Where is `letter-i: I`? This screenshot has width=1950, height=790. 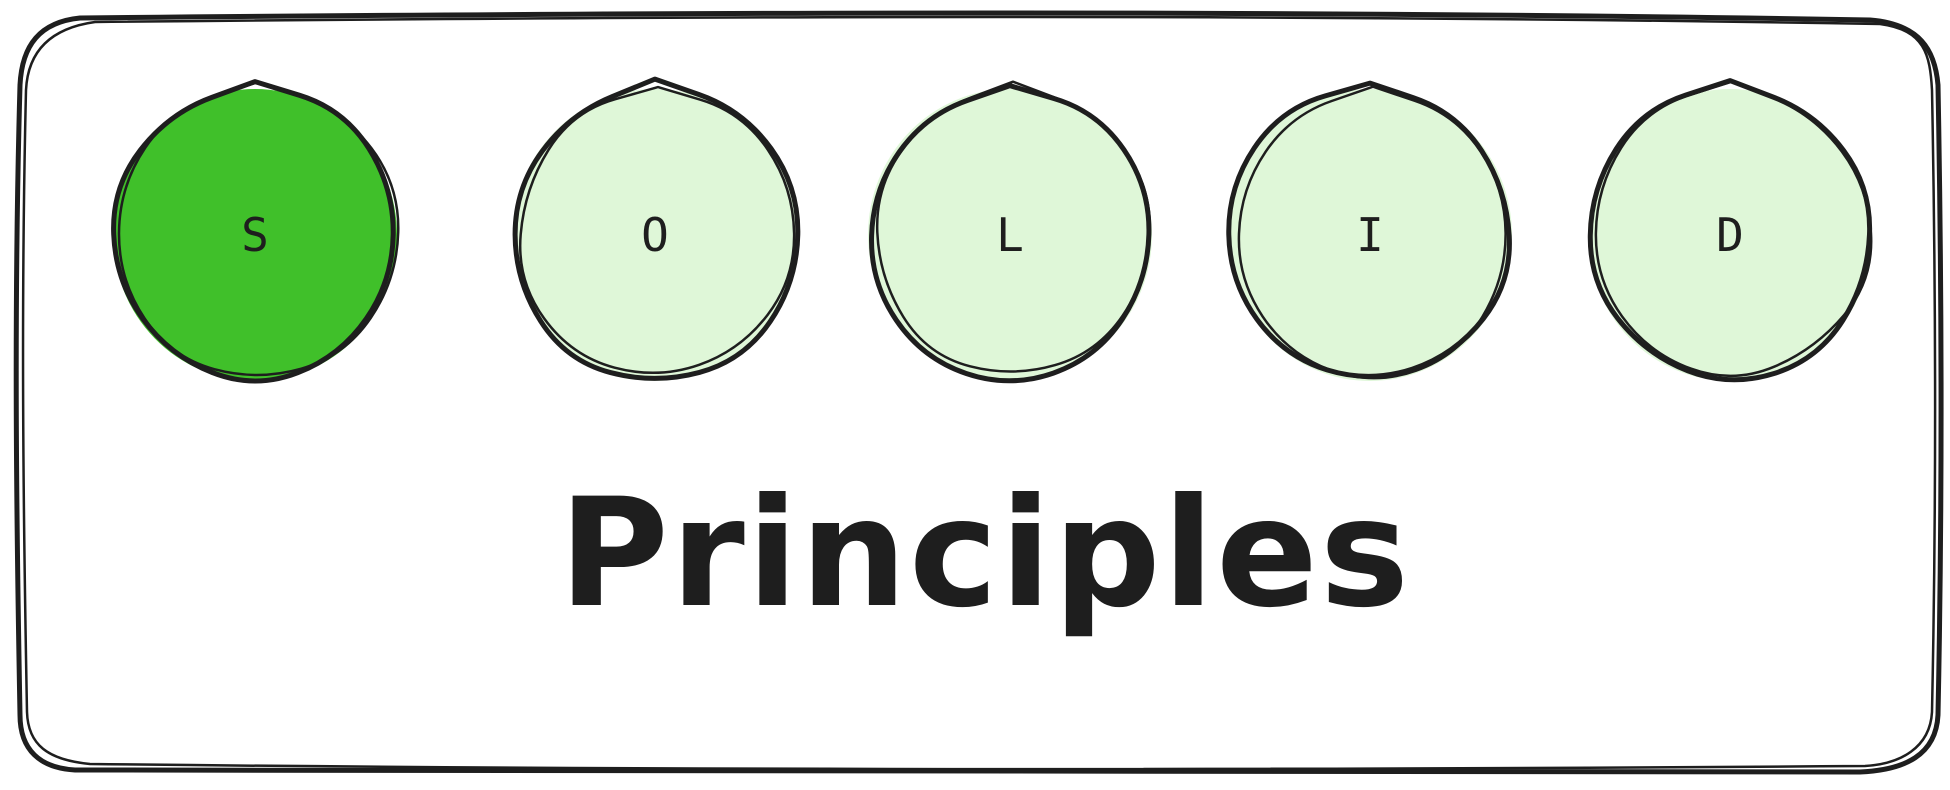 letter-i: I is located at coordinates (1370, 235).